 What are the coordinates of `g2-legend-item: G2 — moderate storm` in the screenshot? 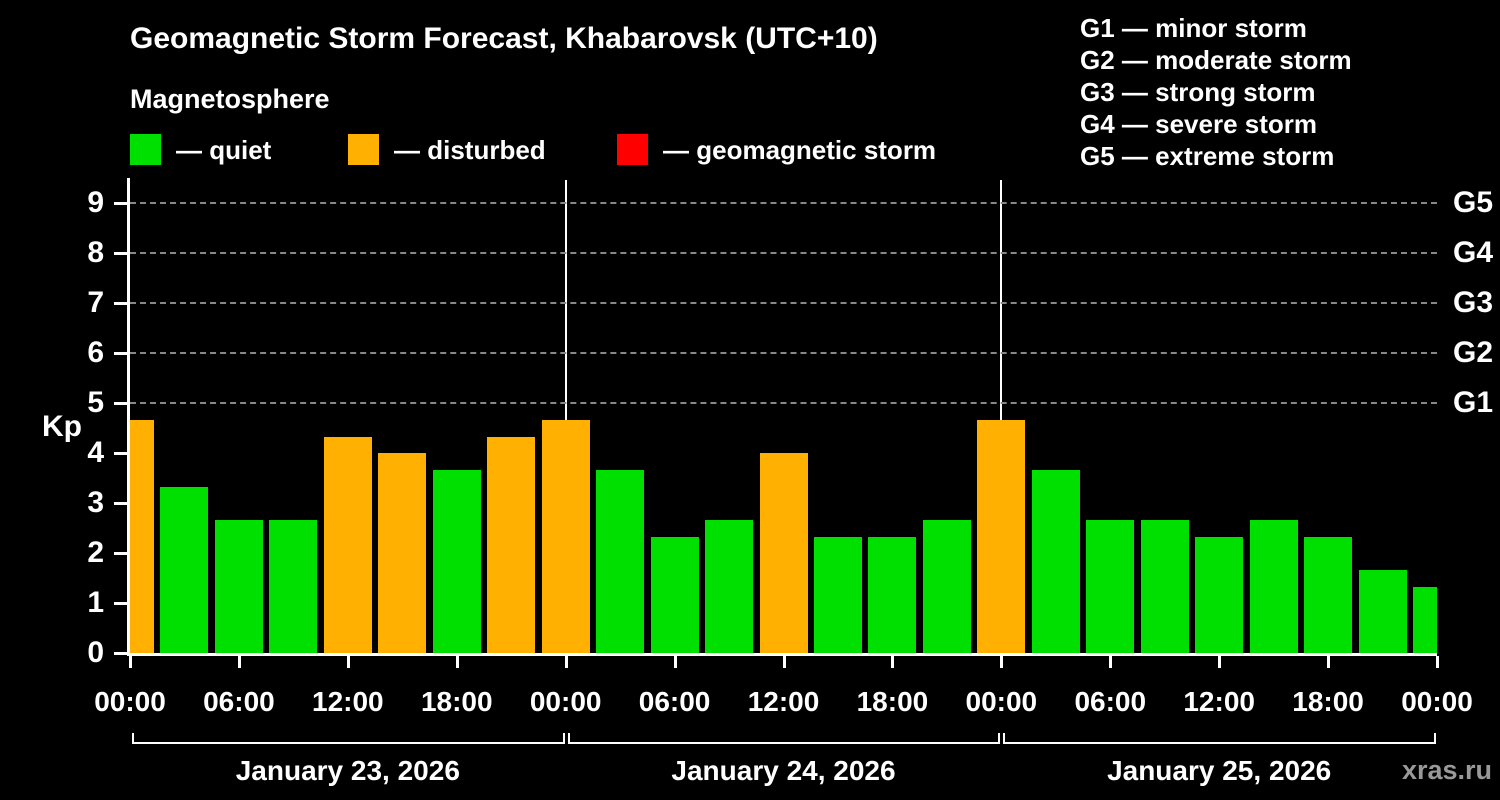 It's located at (1216, 60).